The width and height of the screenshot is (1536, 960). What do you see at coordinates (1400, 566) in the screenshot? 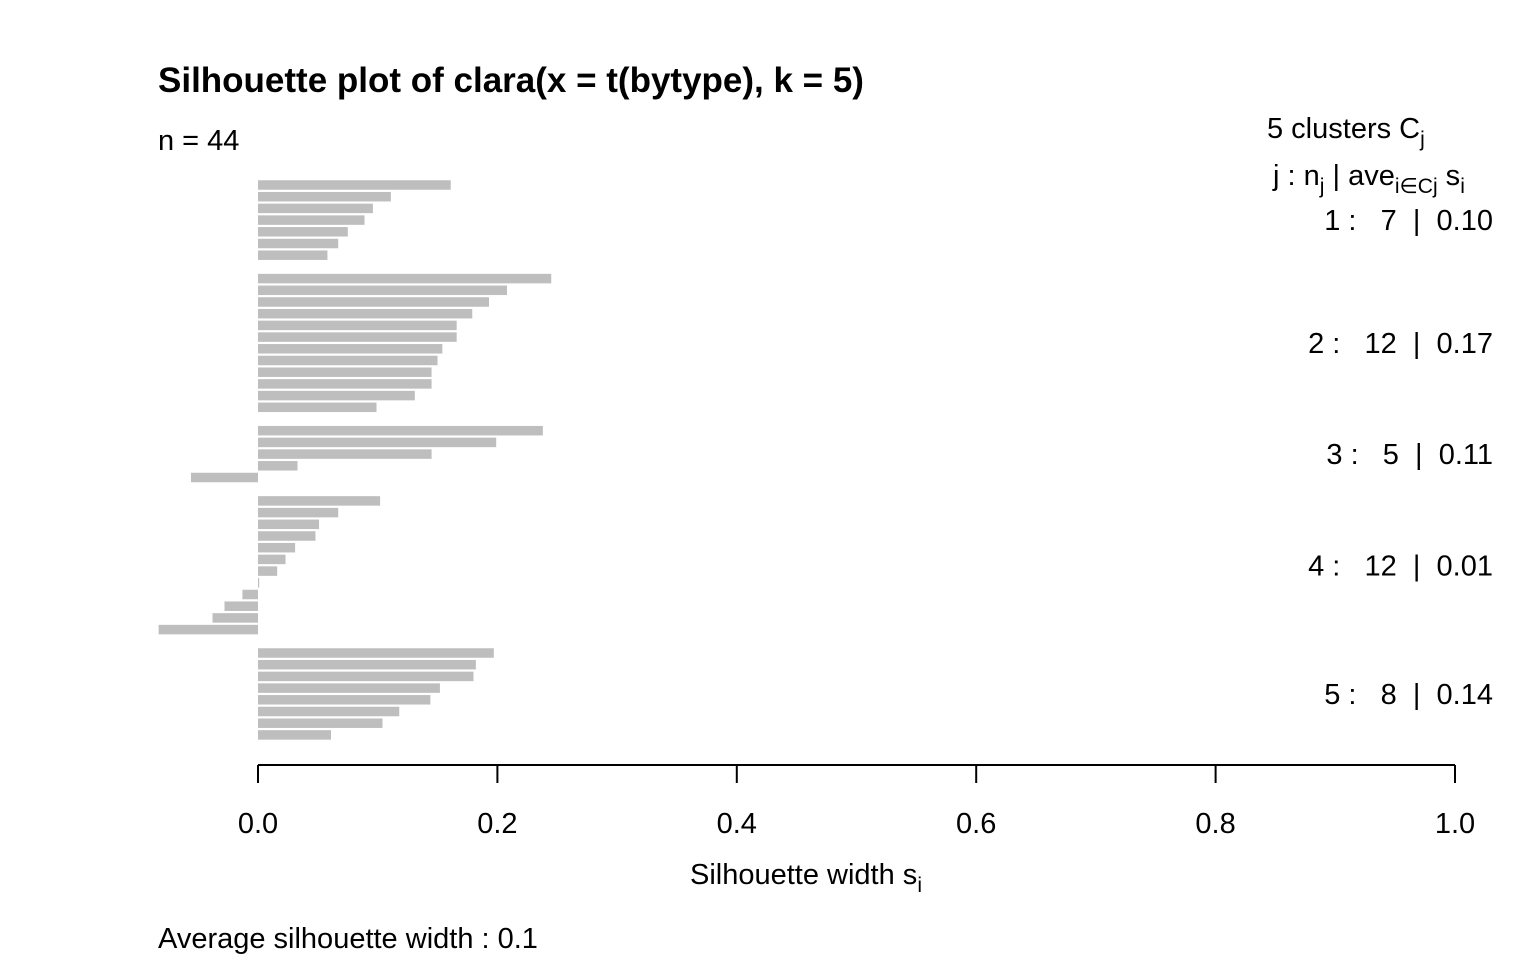
I see `cluster-label: 4 : 12 | 0.01` at bounding box center [1400, 566].